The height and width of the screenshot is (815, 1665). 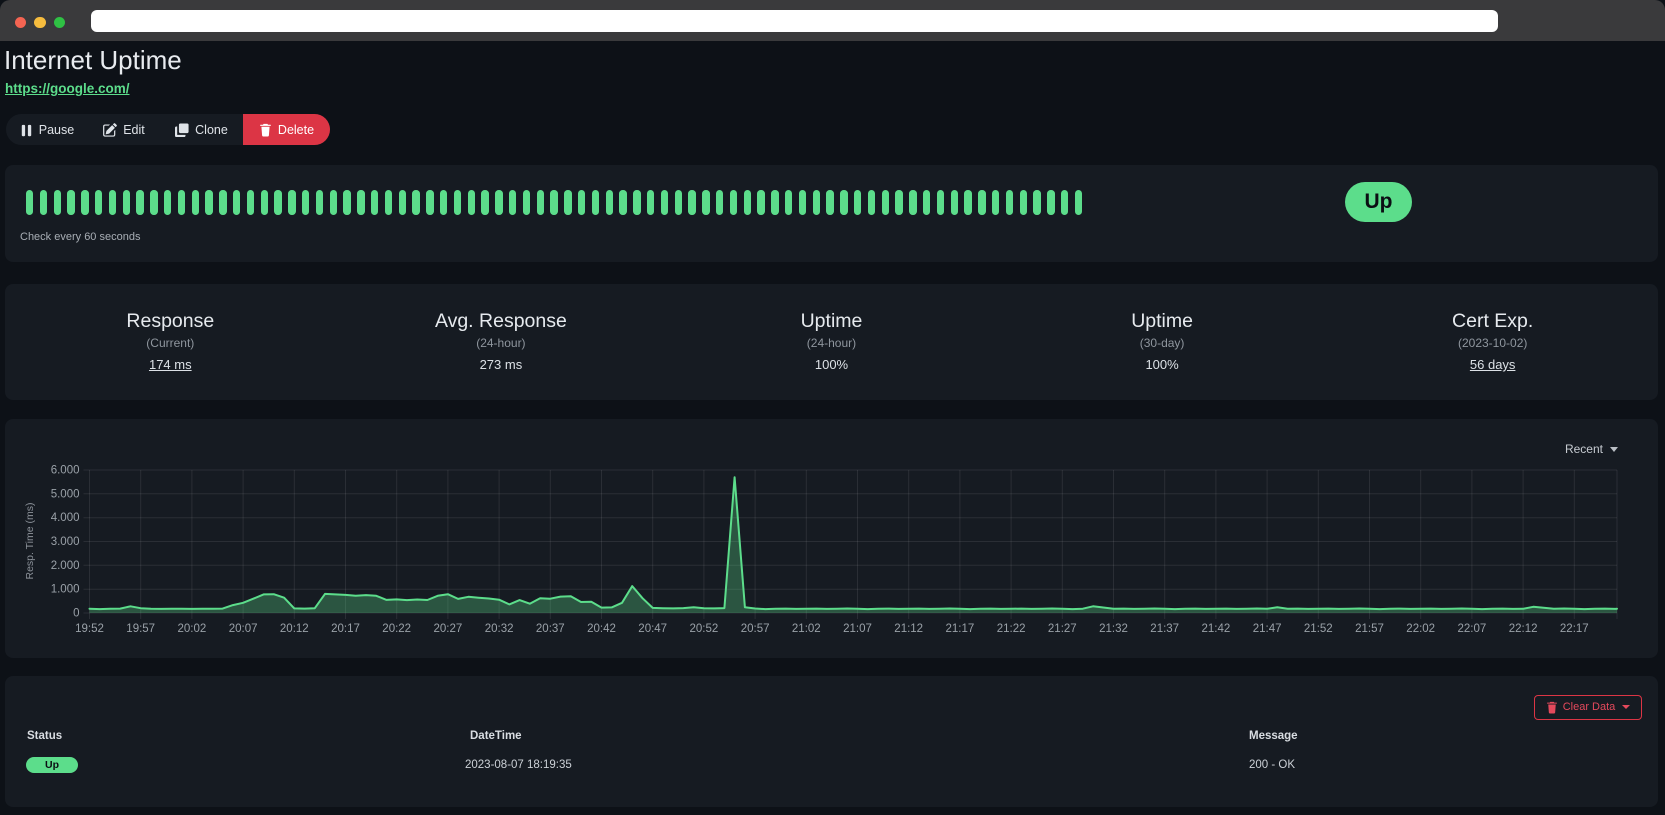 What do you see at coordinates (76, 614) in the screenshot?
I see `svg-text: 0` at bounding box center [76, 614].